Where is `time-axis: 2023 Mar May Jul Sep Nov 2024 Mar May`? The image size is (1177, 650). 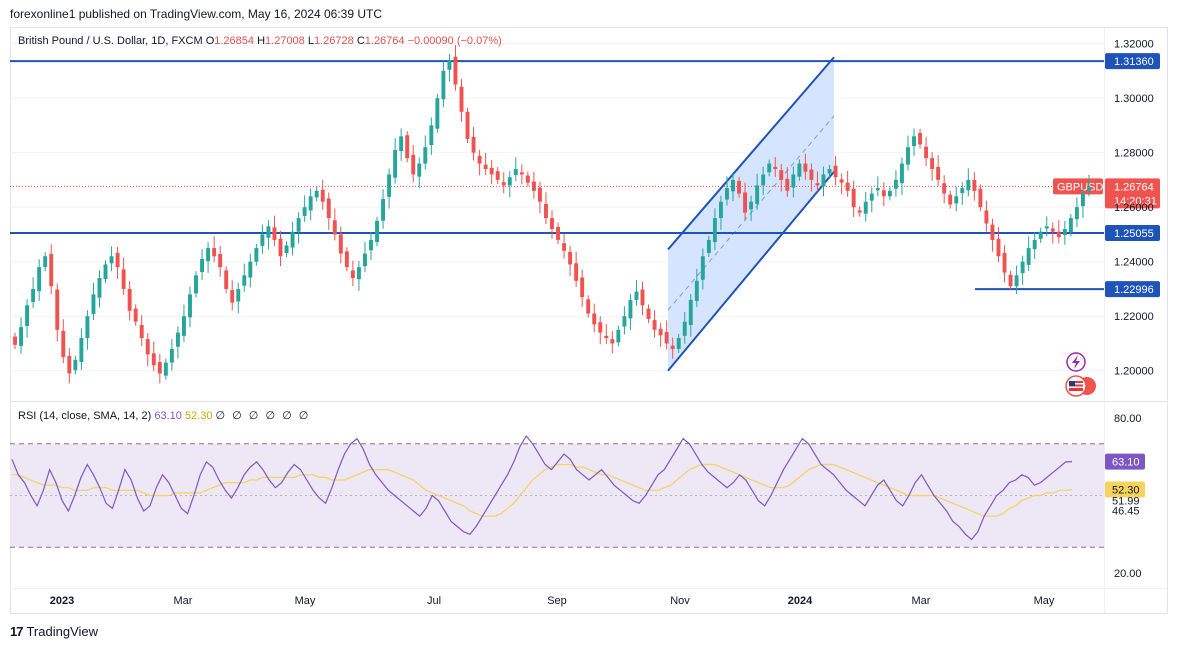 time-axis: 2023 Mar May Jul Sep Nov 2024 Mar May is located at coordinates (552, 601).